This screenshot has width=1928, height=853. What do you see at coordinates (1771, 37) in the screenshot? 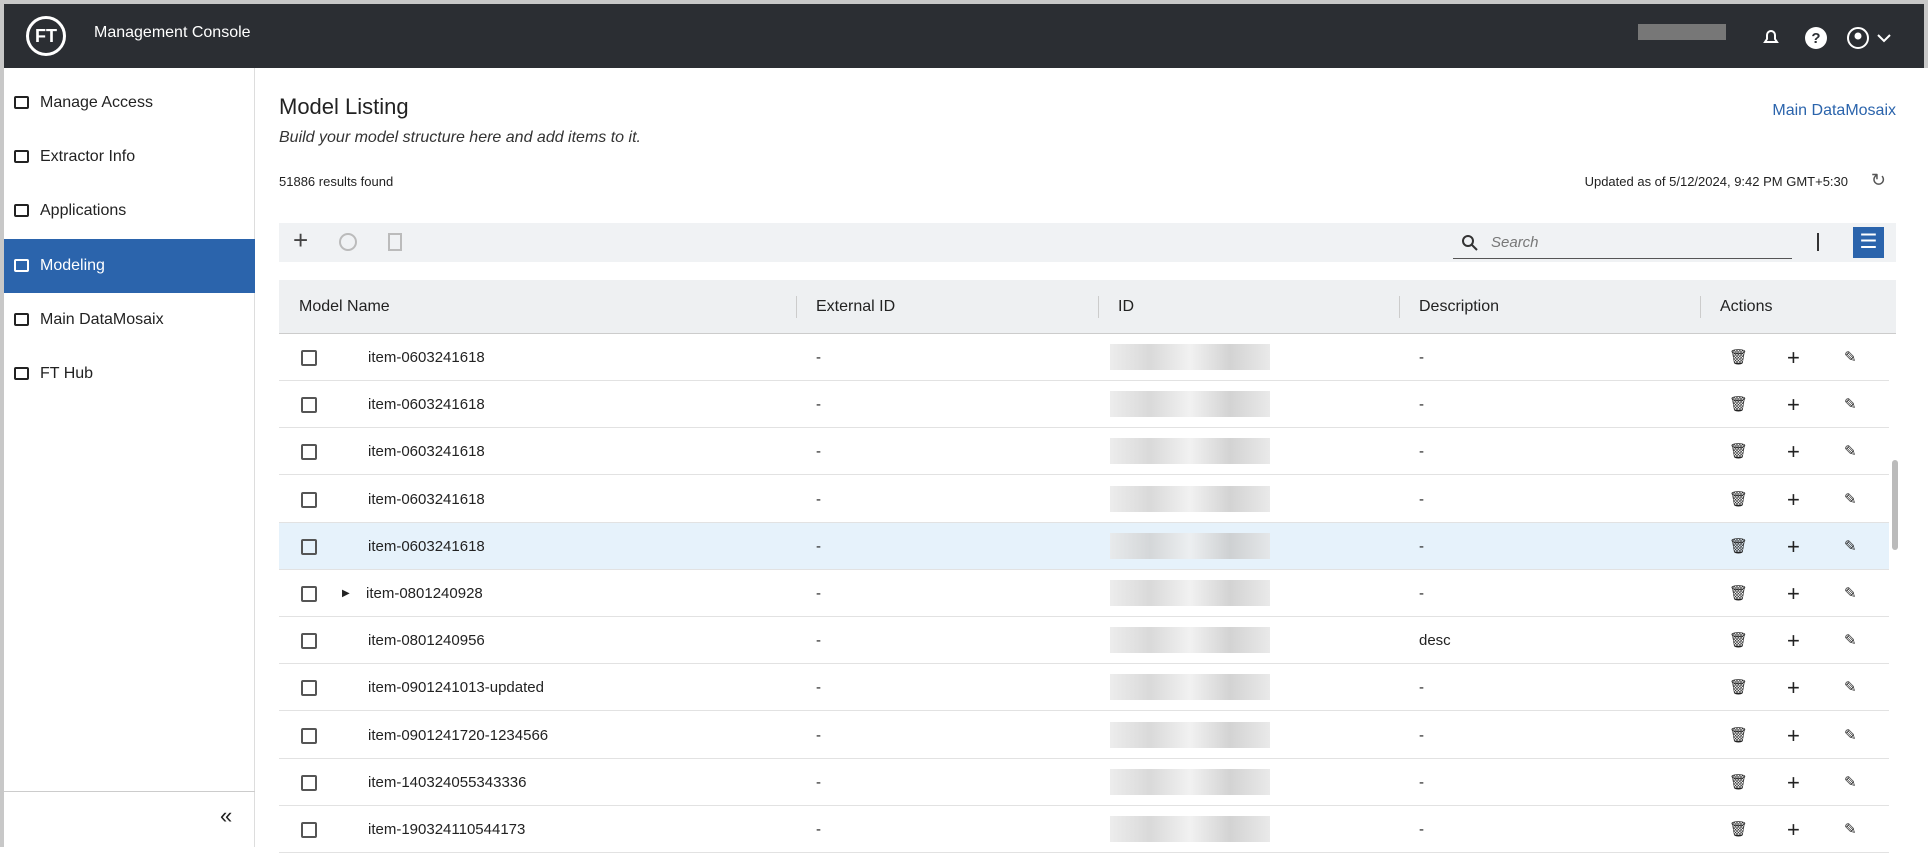
I see `notifications` at bounding box center [1771, 37].